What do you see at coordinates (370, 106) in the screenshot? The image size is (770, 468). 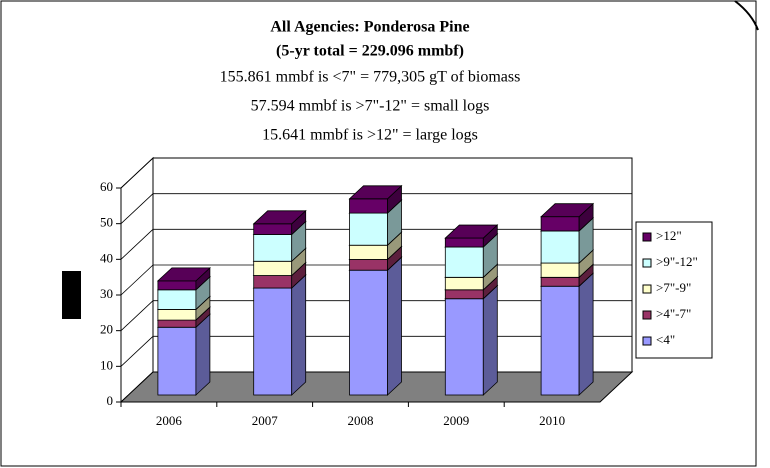 I see `annotation: 57.594 mmbf is >7"-12" = small logs` at bounding box center [370, 106].